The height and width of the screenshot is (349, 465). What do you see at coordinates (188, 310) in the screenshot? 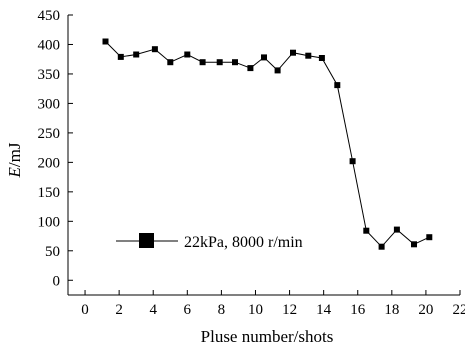
I see `x-tick-label: 6` at bounding box center [188, 310].